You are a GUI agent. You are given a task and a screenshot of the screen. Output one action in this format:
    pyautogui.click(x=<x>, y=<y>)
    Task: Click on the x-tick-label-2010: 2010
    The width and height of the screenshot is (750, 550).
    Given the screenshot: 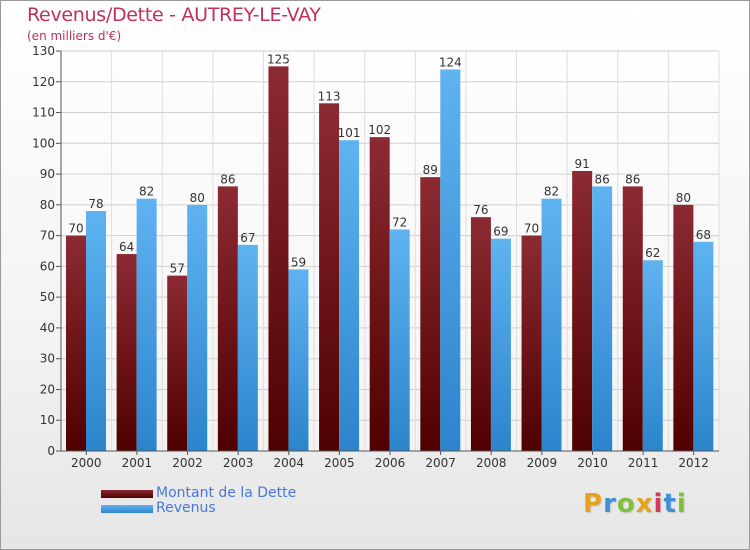 What is the action you would take?
    pyautogui.click(x=592, y=463)
    